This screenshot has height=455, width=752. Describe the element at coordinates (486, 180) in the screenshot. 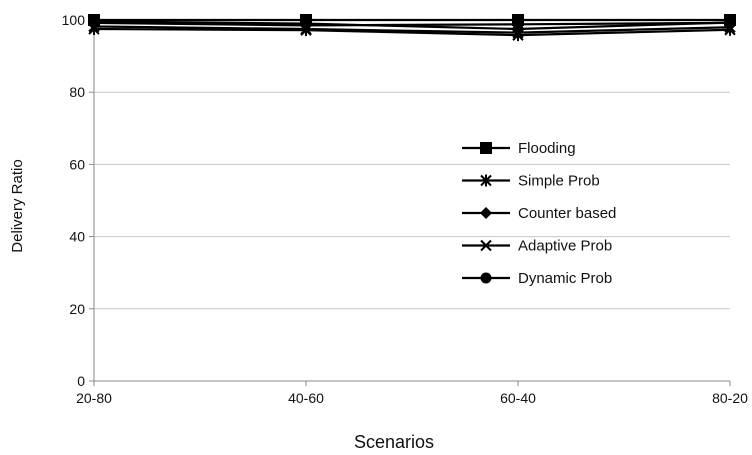

I see `legend-marker-asterisk` at that location.